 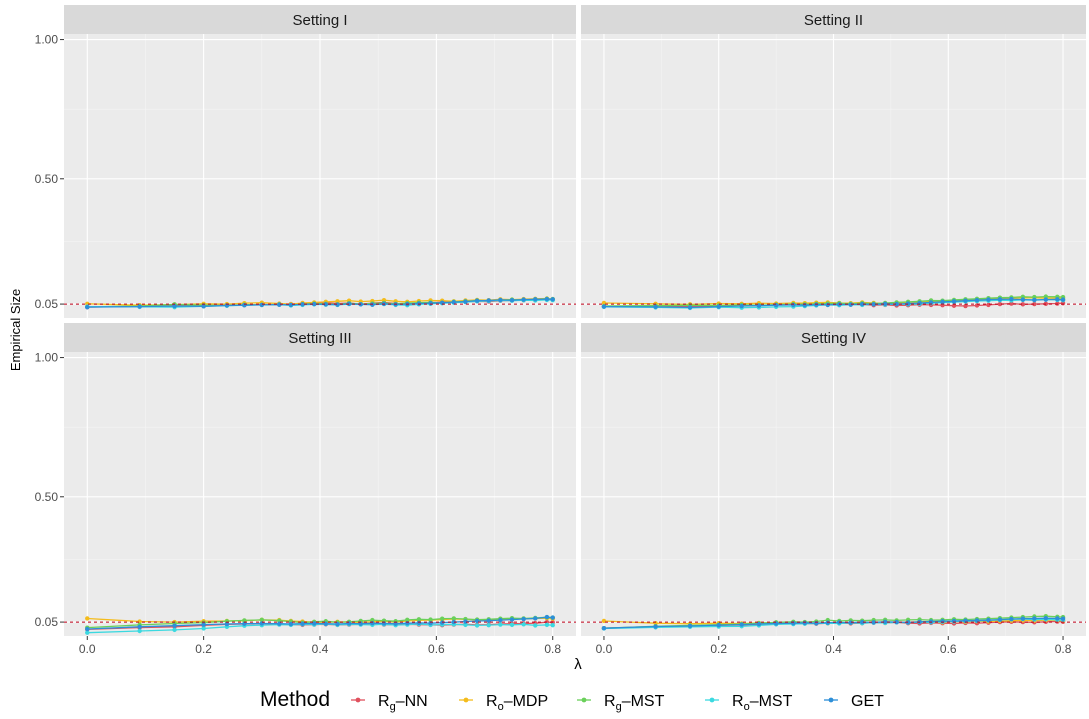 What do you see at coordinates (295, 699) in the screenshot?
I see `legend-title: Method` at bounding box center [295, 699].